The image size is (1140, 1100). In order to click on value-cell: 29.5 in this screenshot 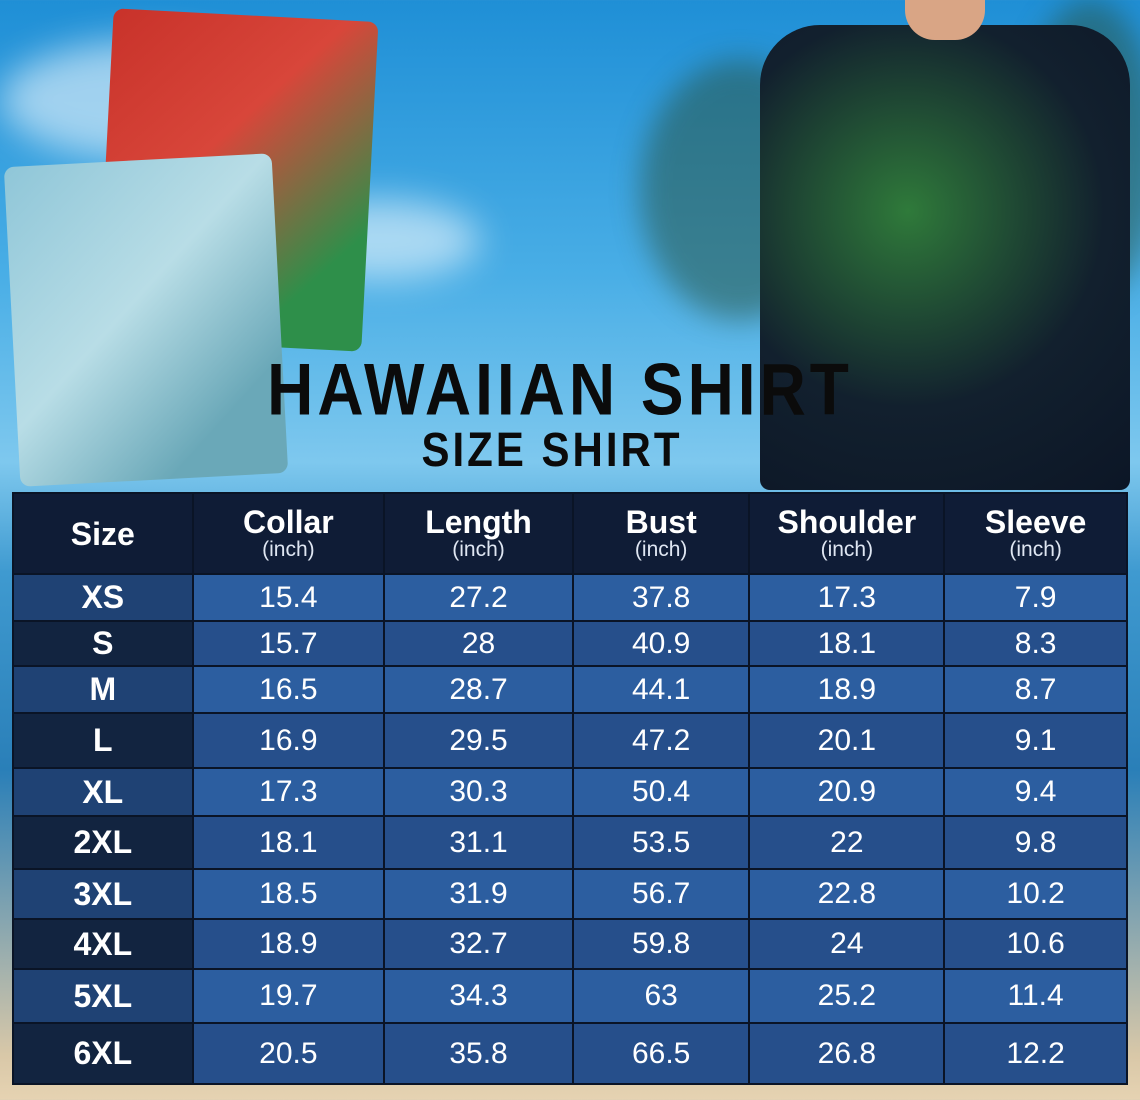, I will do `click(478, 740)`.